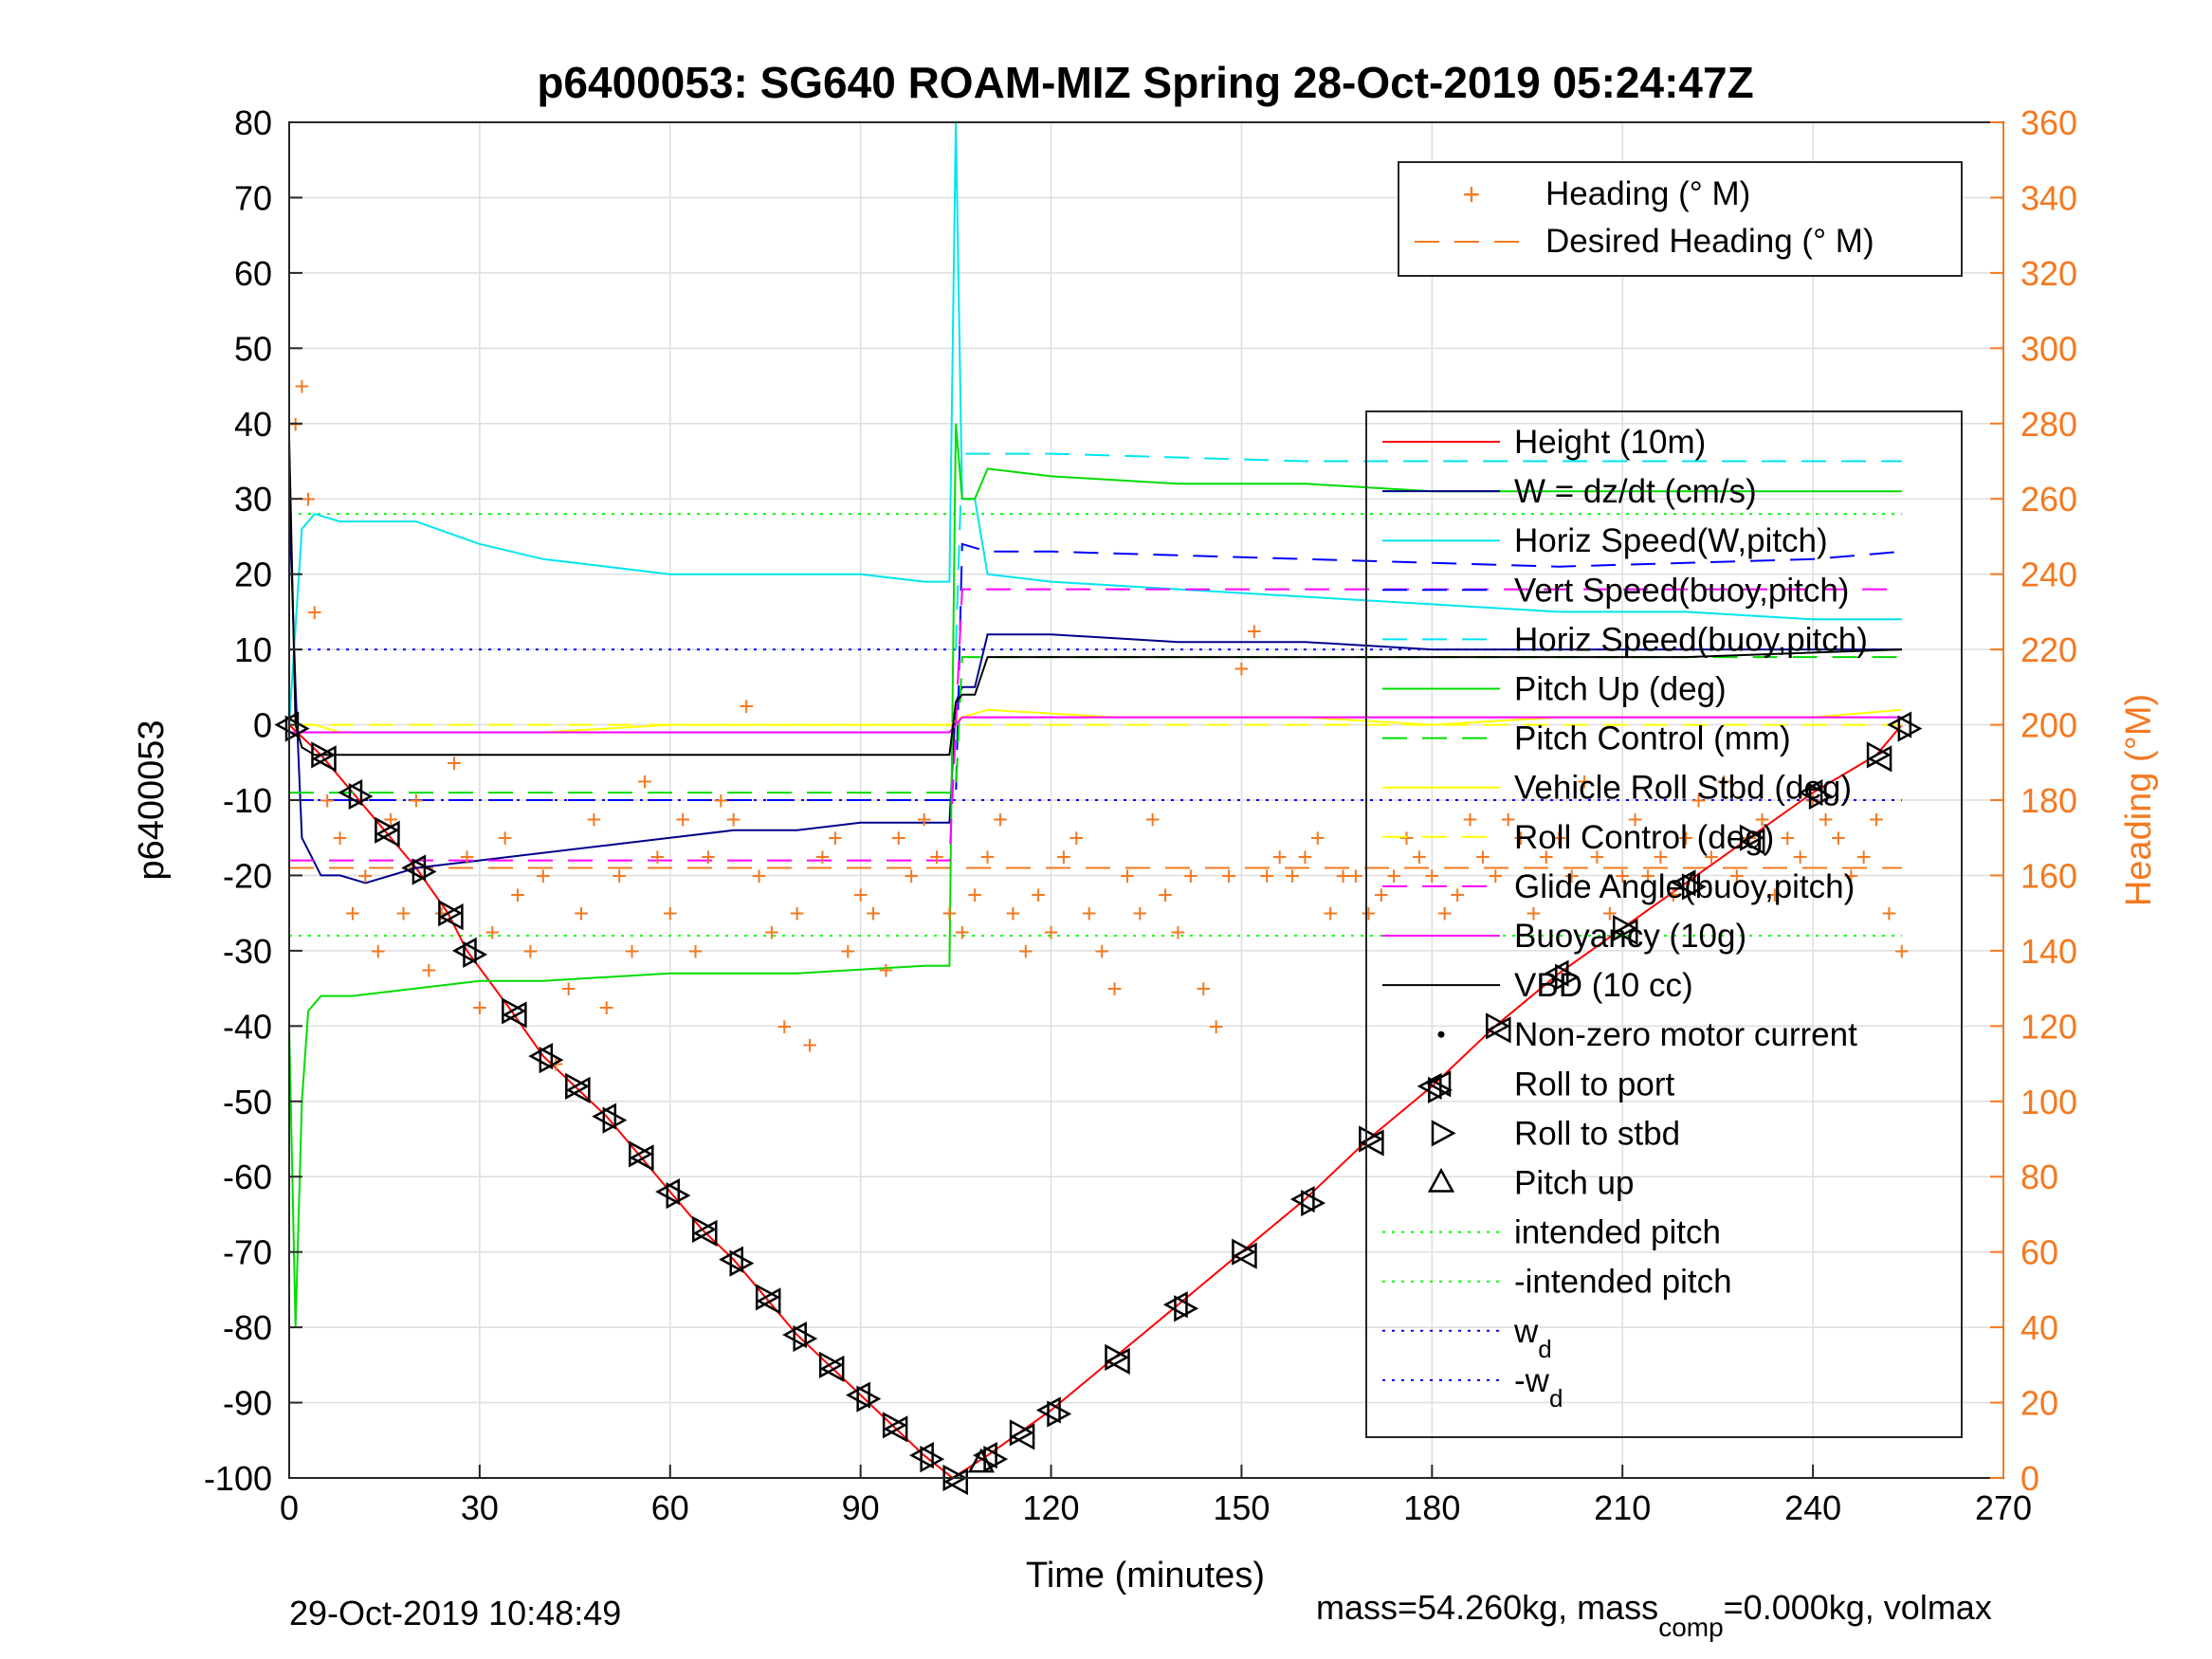  I want to click on footer-mass-sub: comp, so click(1690, 1627).